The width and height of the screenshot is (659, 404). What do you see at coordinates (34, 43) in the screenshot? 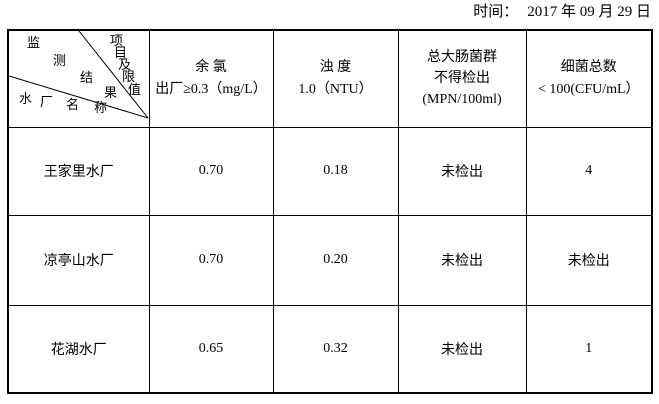
I see `diag-char-monitor-0: 监` at bounding box center [34, 43].